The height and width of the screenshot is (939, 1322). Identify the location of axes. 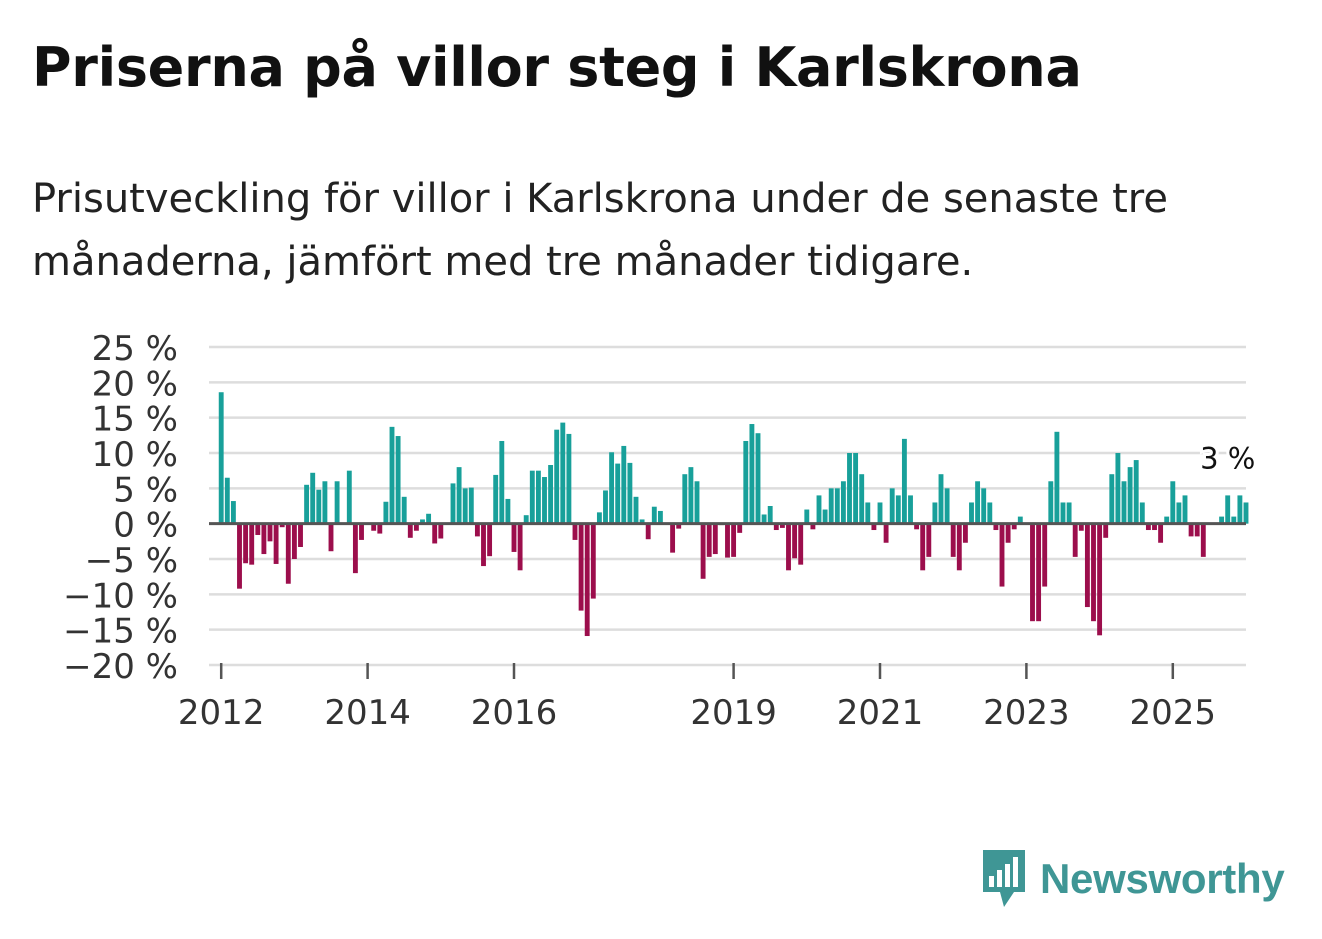
(727, 600).